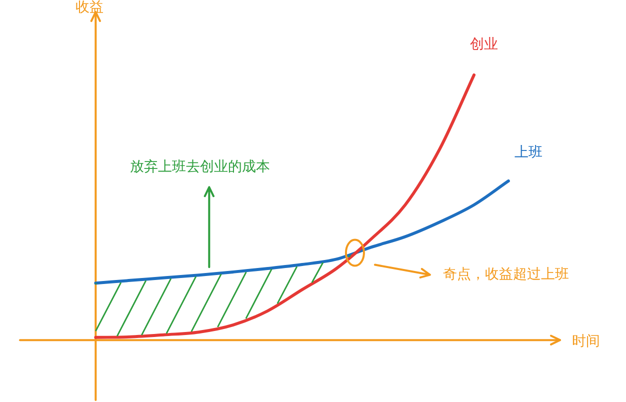 Image resolution: width=626 pixels, height=402 pixels. What do you see at coordinates (484, 44) in the screenshot?
I see `series-label: 创业` at bounding box center [484, 44].